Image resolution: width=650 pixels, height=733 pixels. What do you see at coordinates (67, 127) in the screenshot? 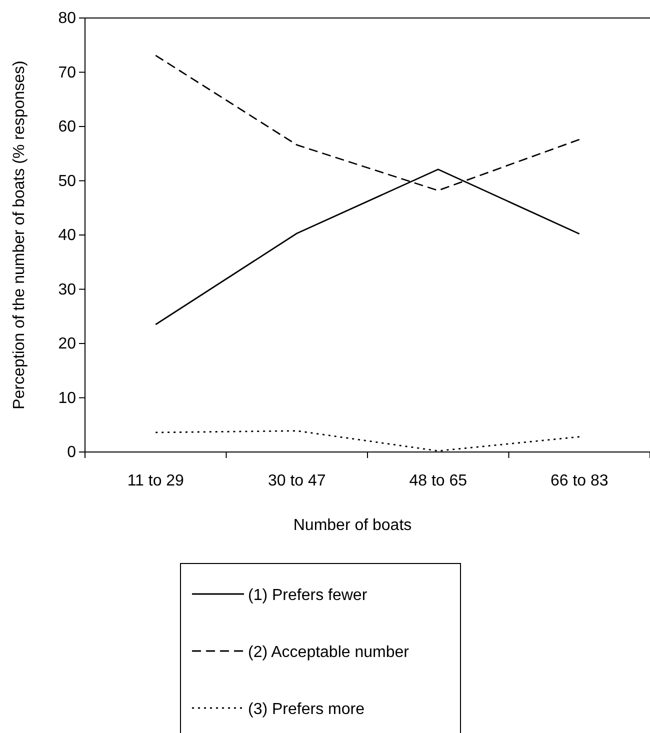
I see `y-tick-label: 60` at bounding box center [67, 127].